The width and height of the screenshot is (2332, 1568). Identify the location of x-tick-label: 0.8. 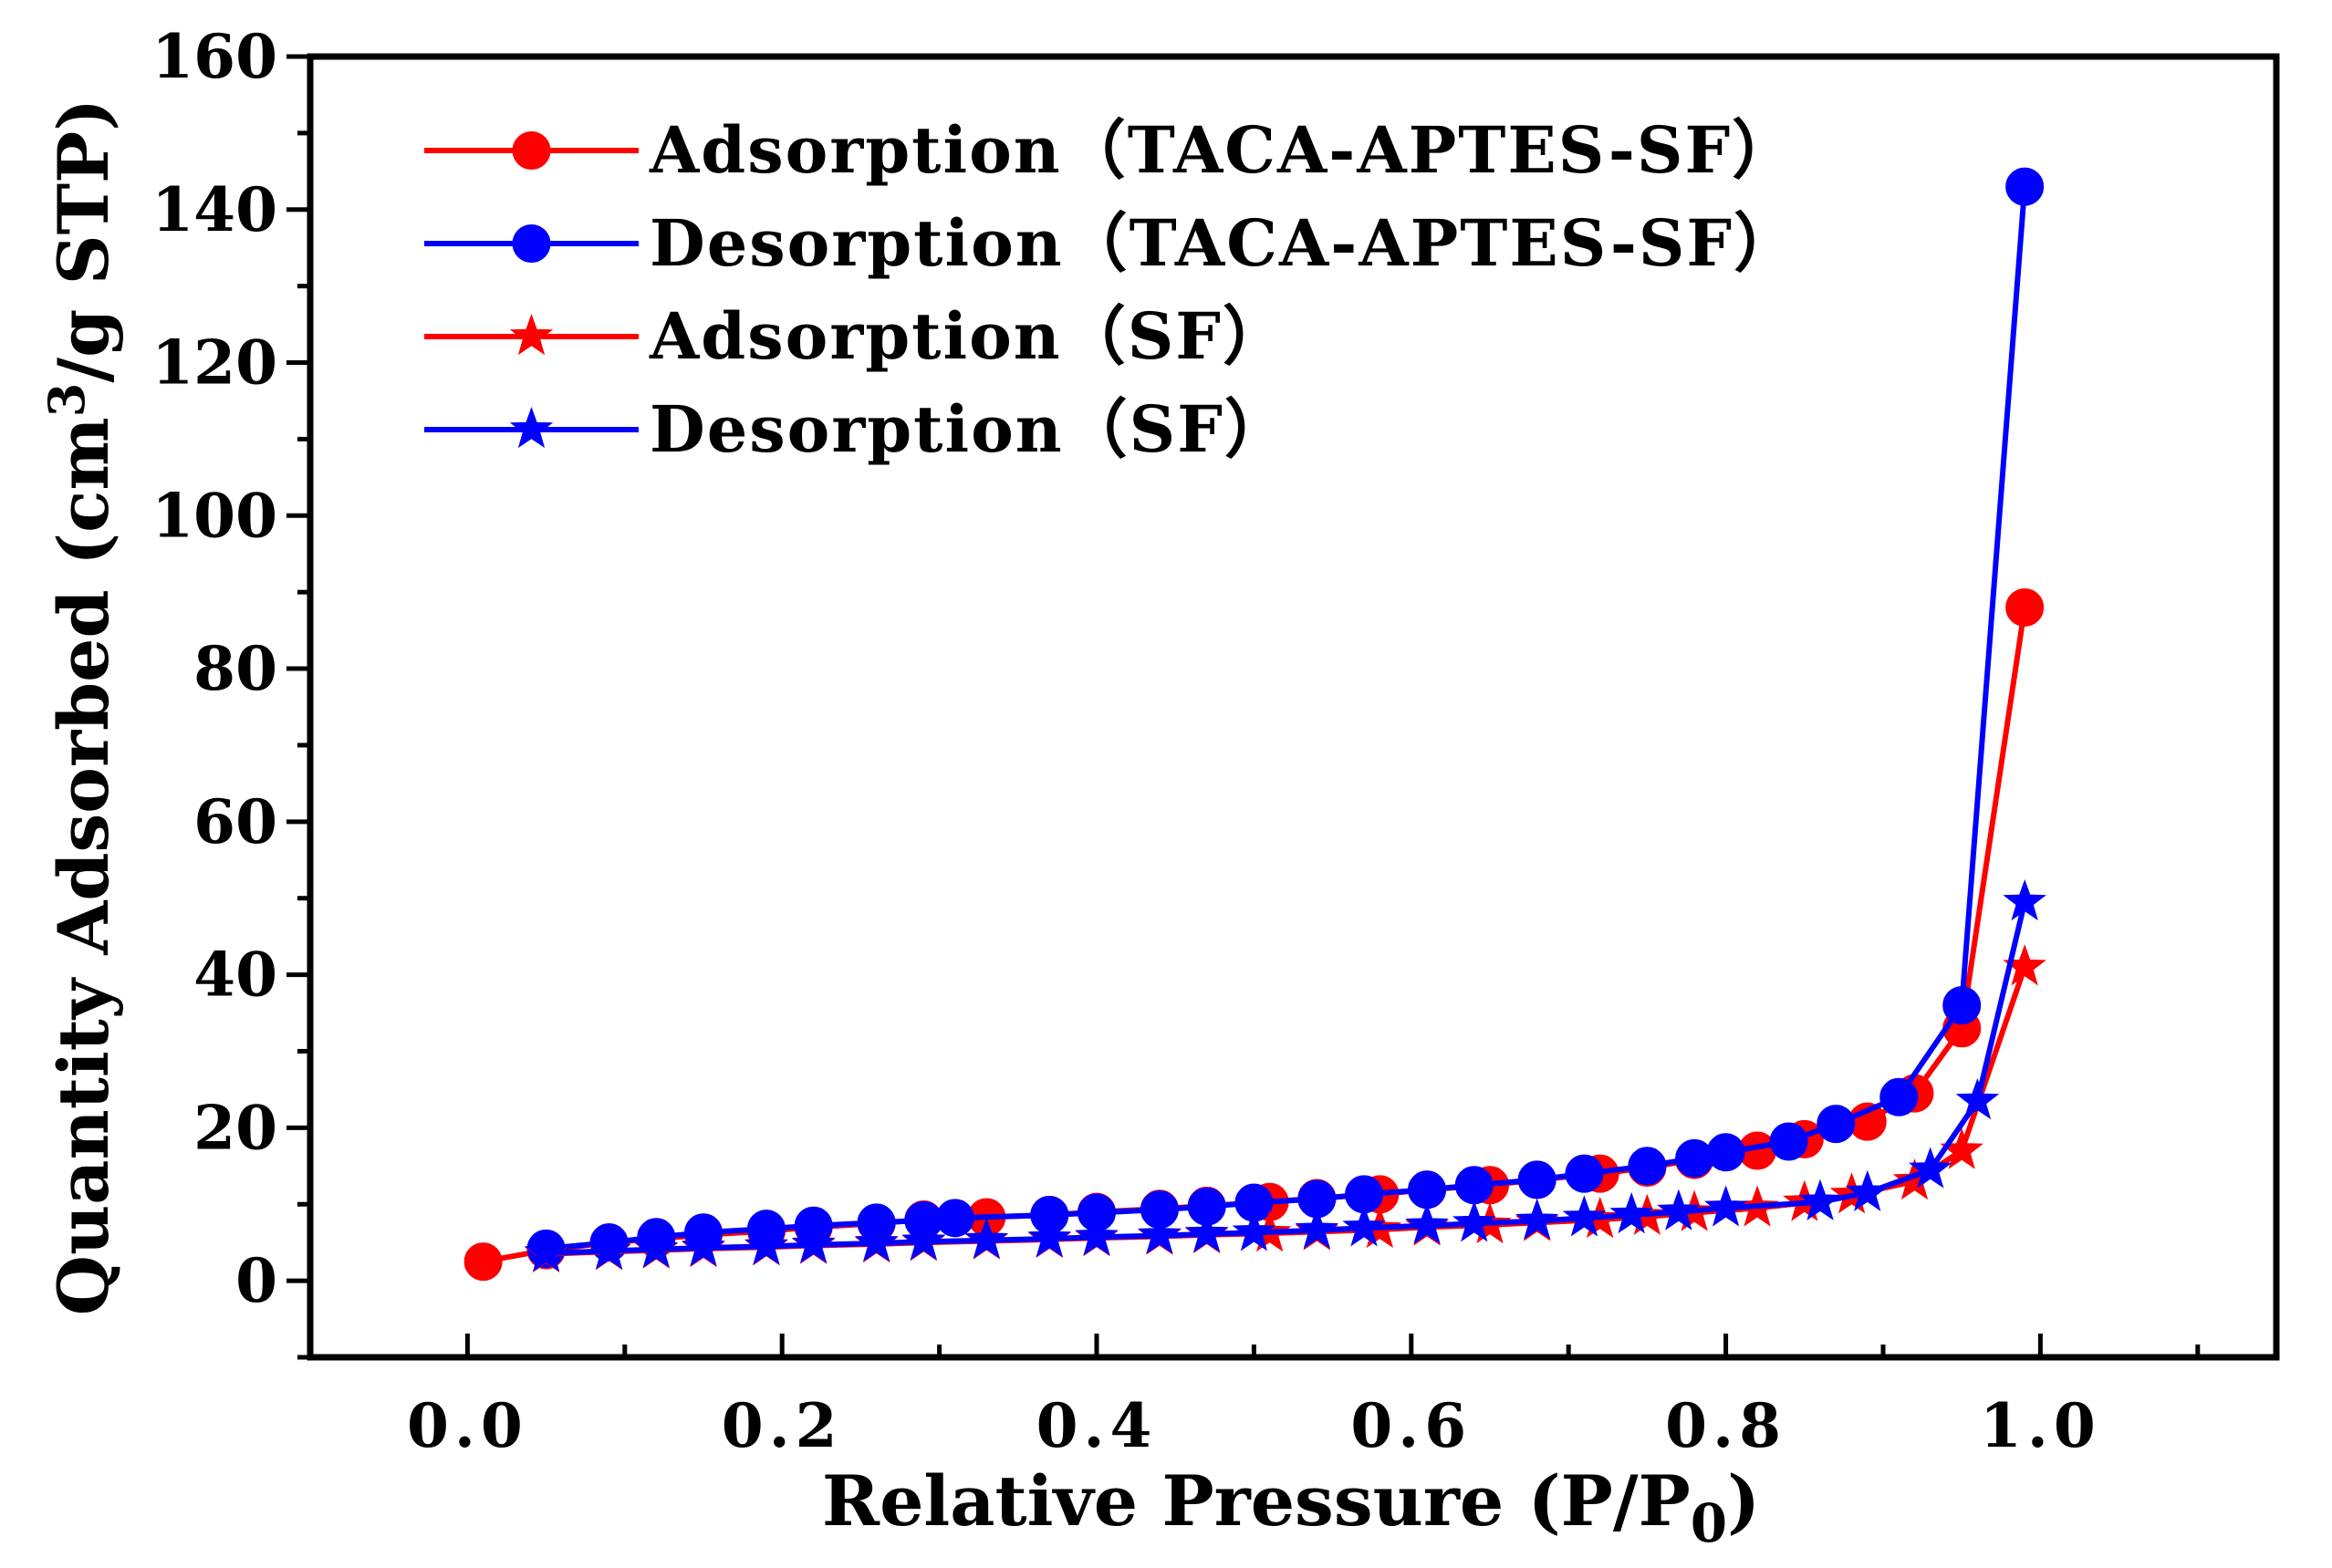
(1725, 1425).